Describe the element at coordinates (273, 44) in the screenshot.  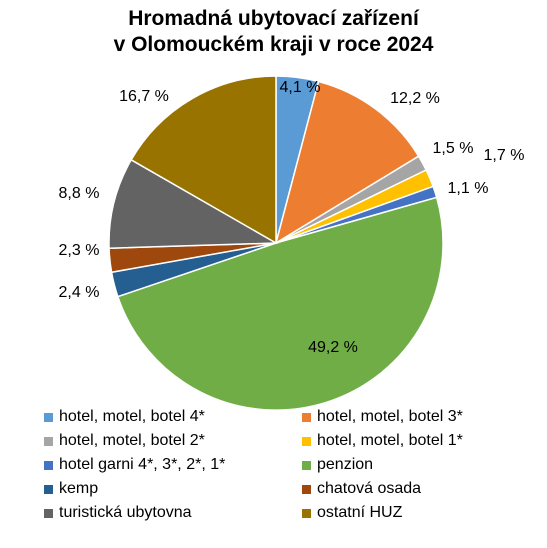
I see `chart-title-line-2: v Olomouckém kraji v roce 2024` at that location.